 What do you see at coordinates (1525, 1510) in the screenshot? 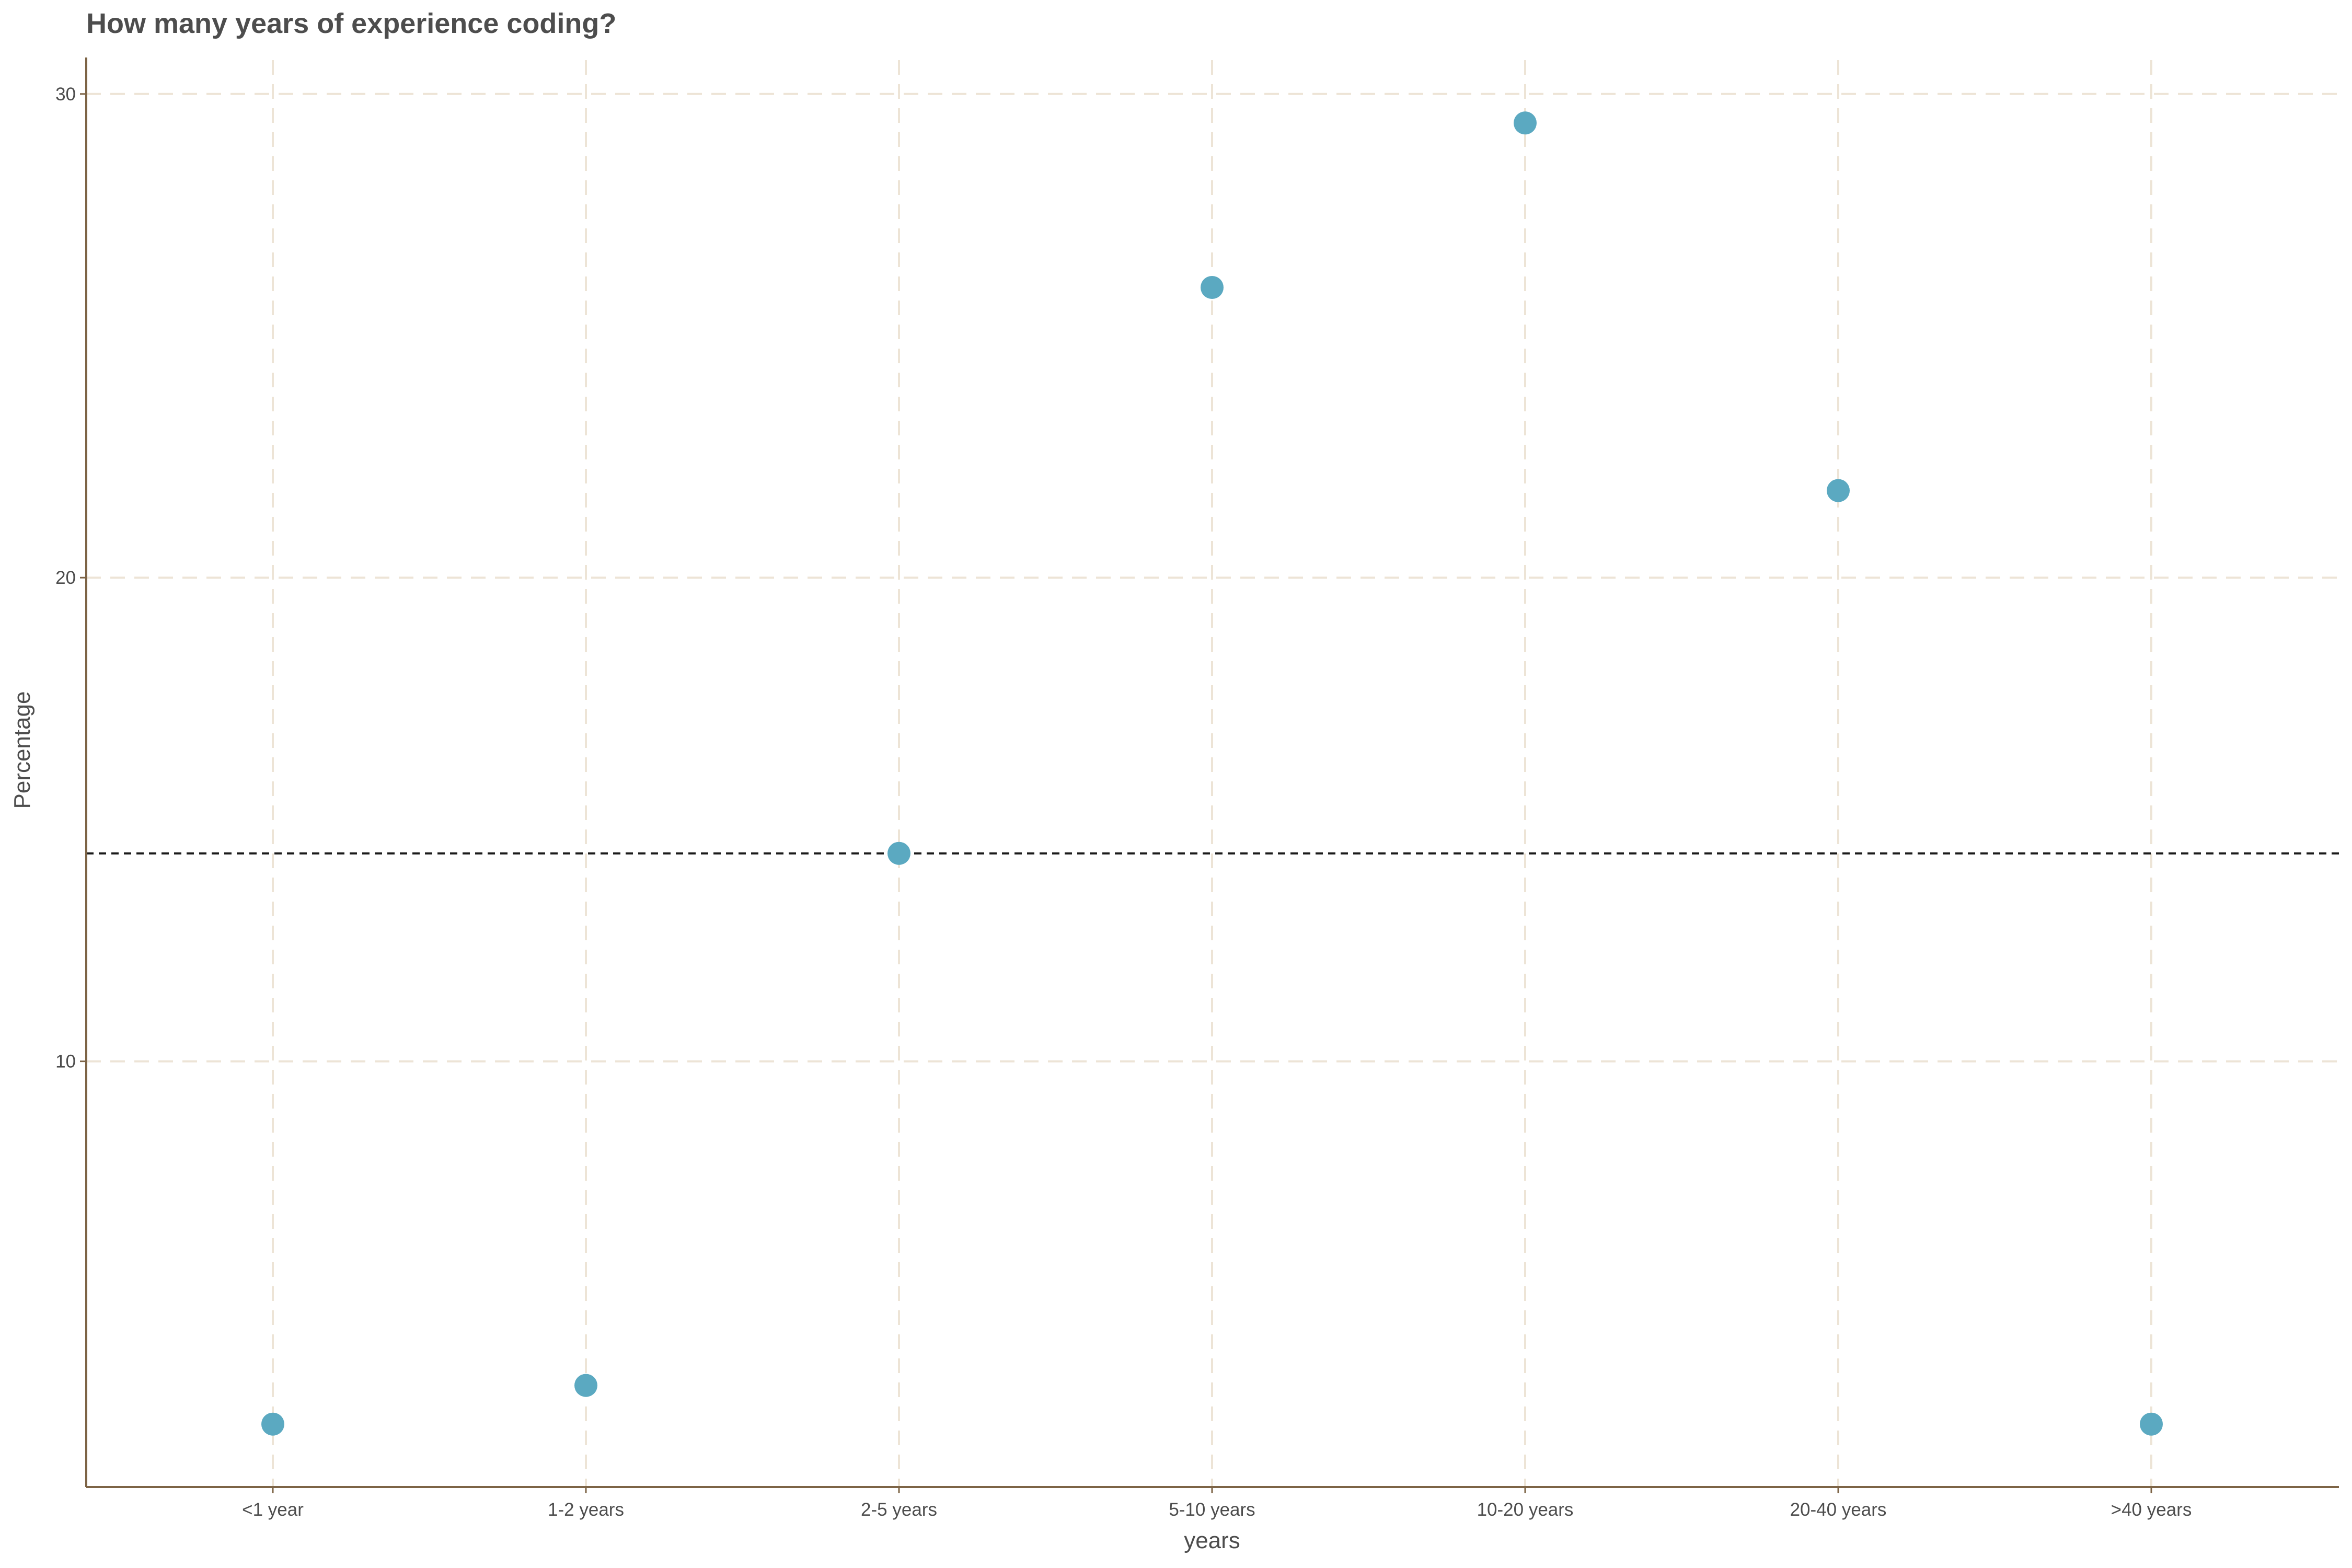
I see `x-tick-label-4: 10-20 years` at bounding box center [1525, 1510].